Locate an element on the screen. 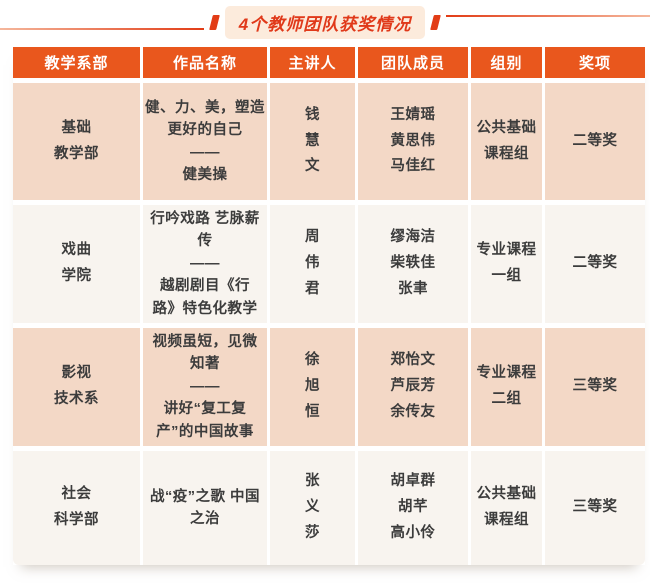 This screenshot has height=583, width=650. cell-members: 胡卓群 胡芊 高小伶 is located at coordinates (413, 508).